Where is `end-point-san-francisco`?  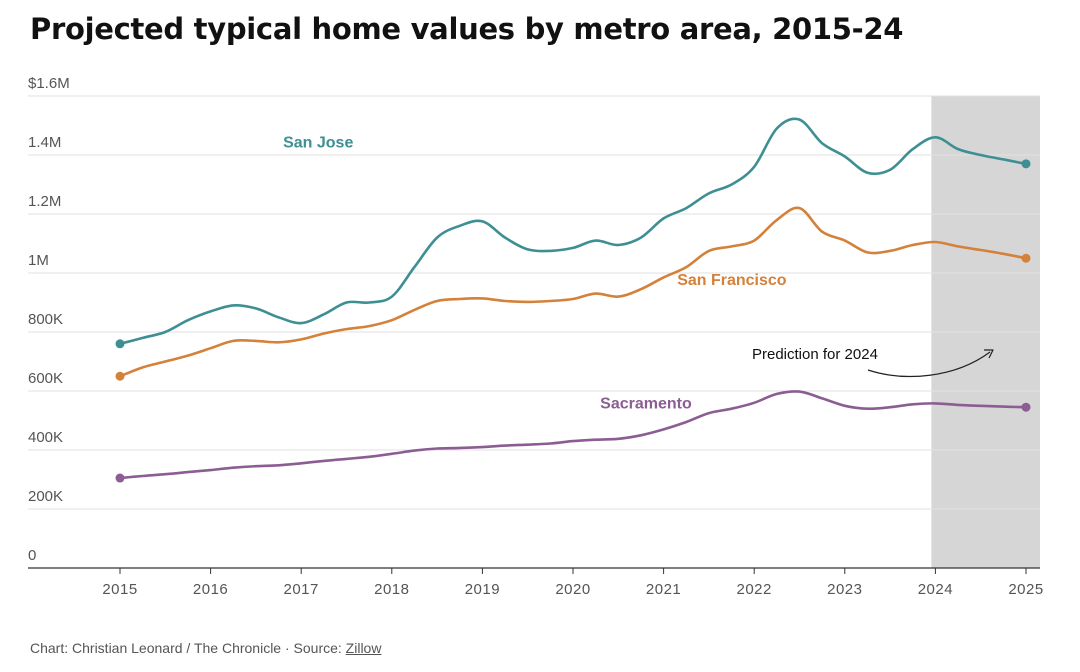
end-point-san-francisco is located at coordinates (1026, 258).